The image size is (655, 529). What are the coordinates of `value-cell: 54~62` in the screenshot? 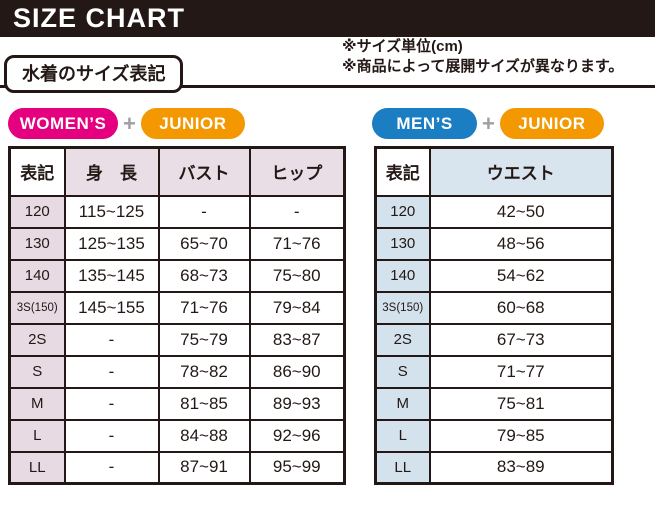 It's located at (521, 275).